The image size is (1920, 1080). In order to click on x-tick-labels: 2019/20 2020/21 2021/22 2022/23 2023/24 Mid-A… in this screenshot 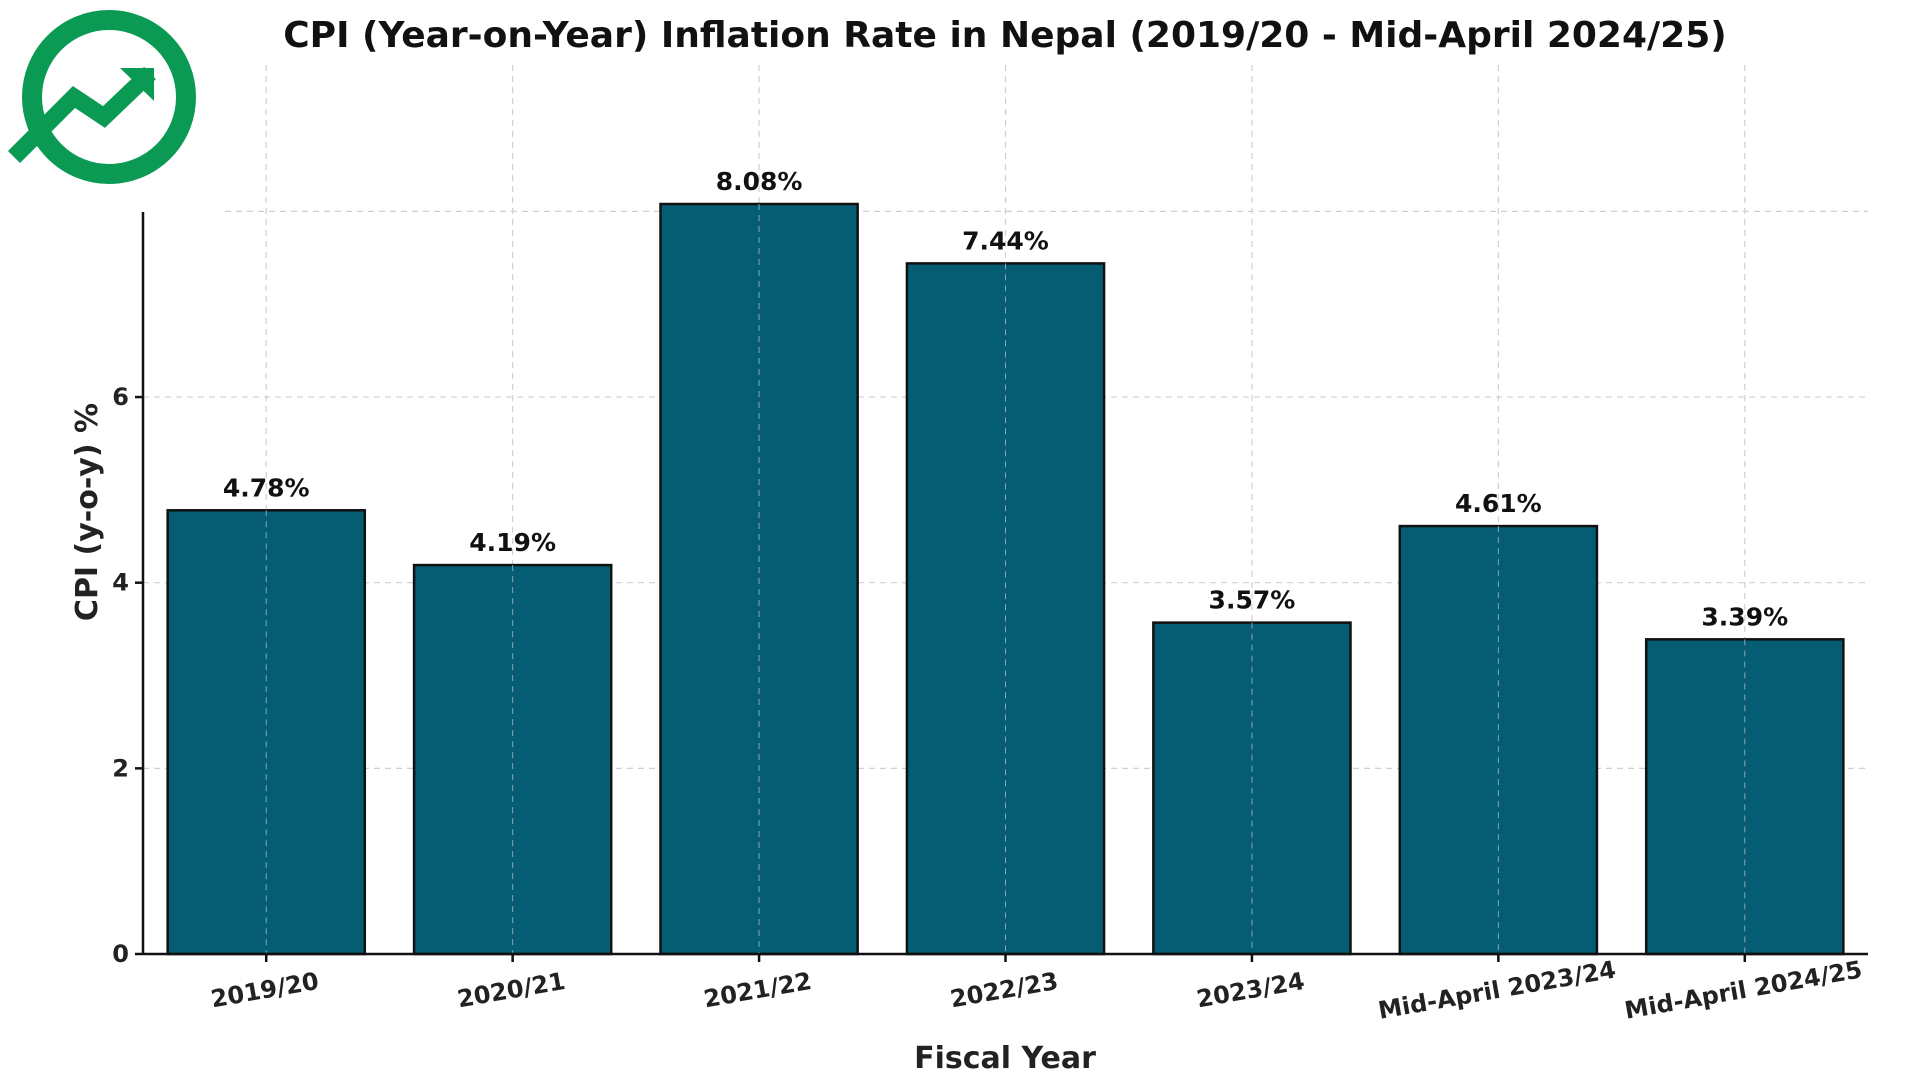, I will do `click(1036, 989)`.